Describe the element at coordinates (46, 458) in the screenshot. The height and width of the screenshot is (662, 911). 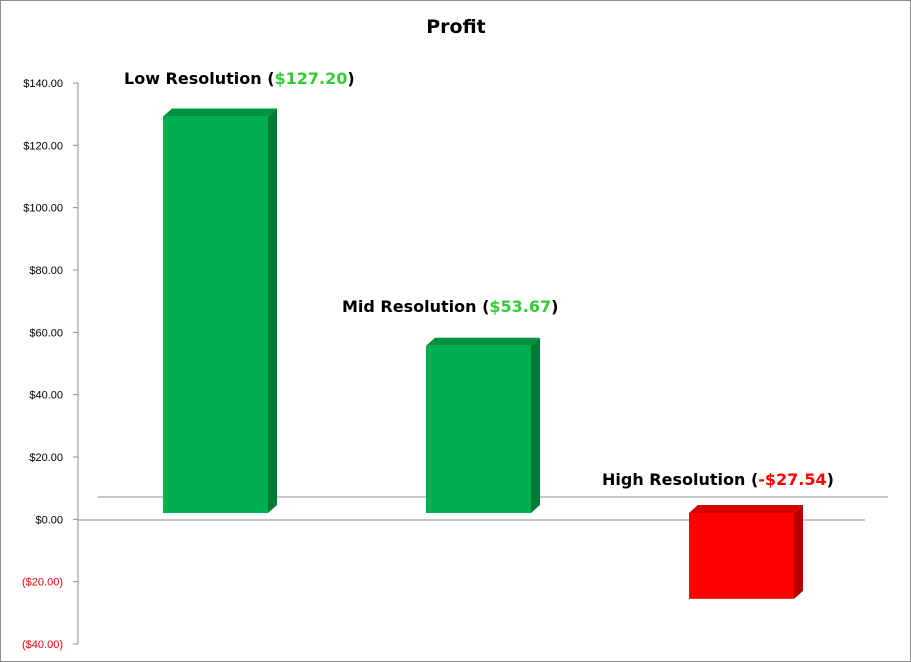
I see `y-tick-label: $20.00` at that location.